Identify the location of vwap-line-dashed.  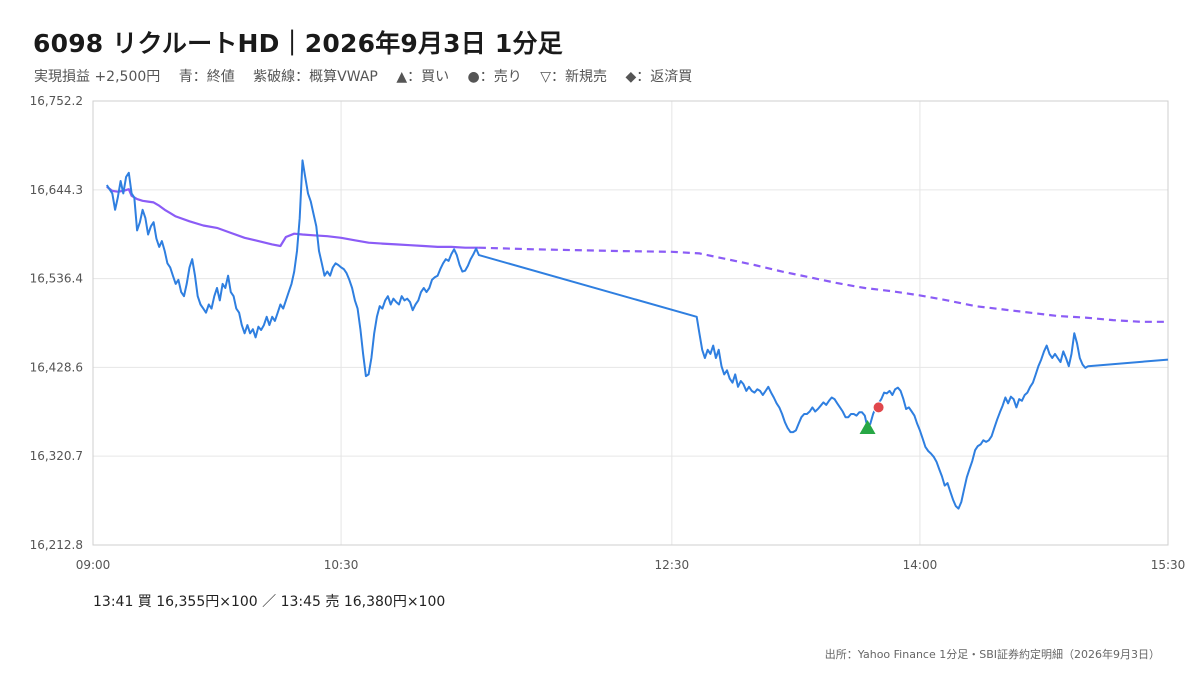
(823, 284).